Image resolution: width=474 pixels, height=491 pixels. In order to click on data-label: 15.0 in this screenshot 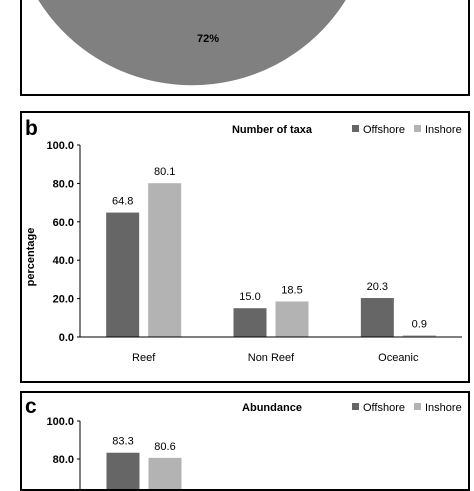, I will do `click(249, 297)`.